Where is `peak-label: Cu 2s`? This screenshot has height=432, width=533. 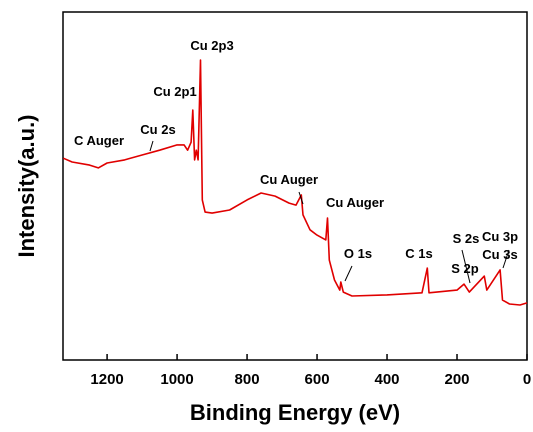
peak-label: Cu 2s is located at coordinates (157, 129).